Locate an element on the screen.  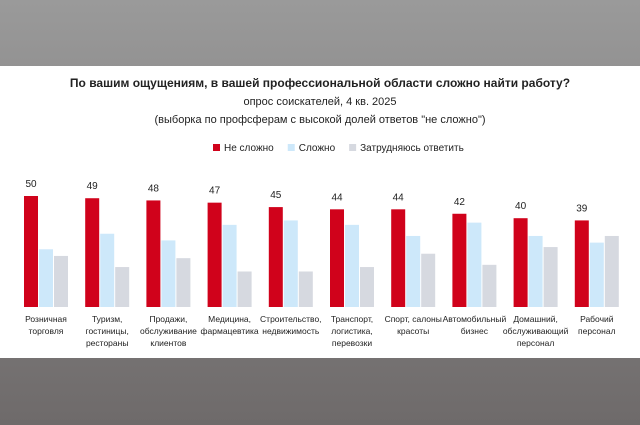
legend-label: Сложно is located at coordinates (317, 148).